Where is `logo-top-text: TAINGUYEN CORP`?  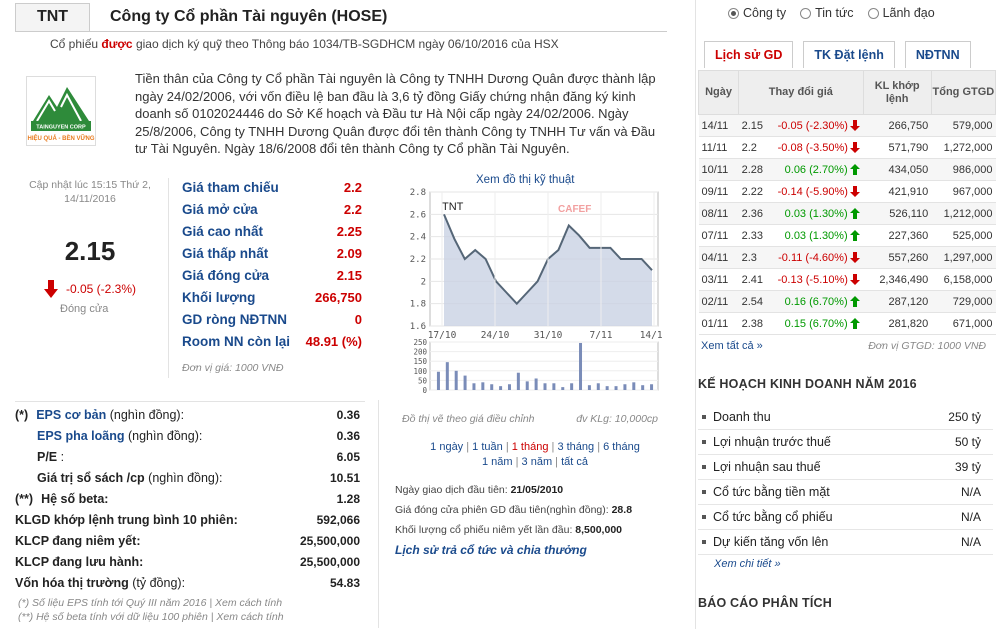
logo-top-text: TAINGUYEN CORP is located at coordinates (61, 128).